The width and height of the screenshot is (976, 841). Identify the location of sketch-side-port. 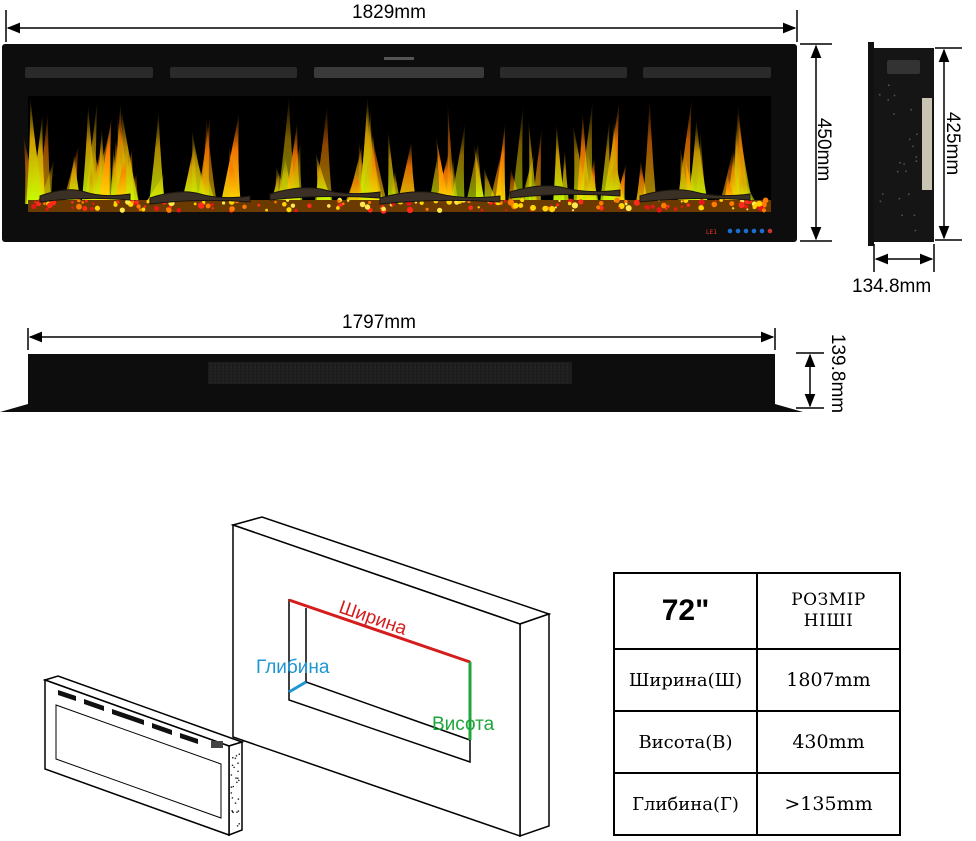
(217, 744).